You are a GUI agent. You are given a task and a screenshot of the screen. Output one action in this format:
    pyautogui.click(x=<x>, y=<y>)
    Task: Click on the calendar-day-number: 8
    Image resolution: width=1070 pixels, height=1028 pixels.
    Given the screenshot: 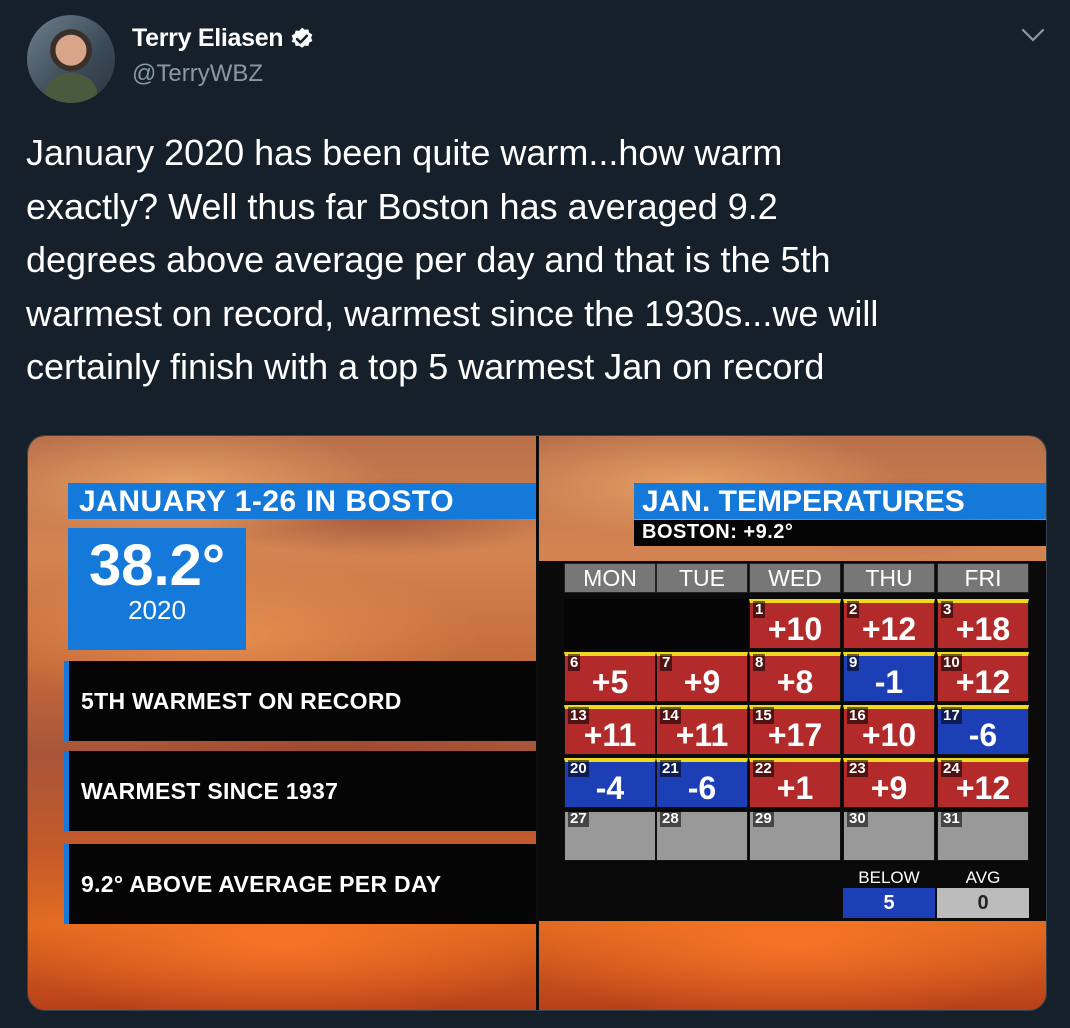 What is the action you would take?
    pyautogui.click(x=759, y=662)
    